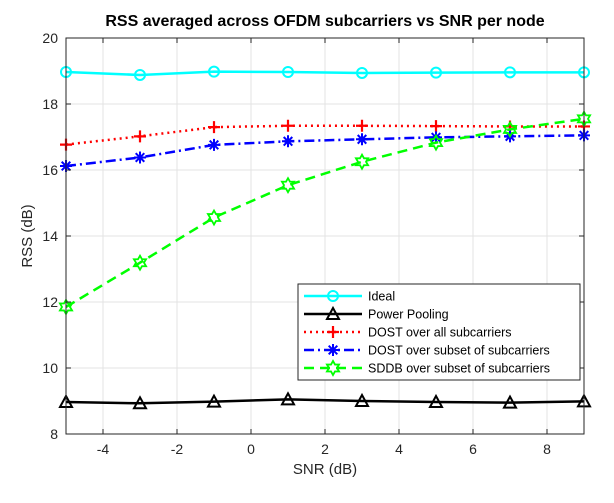 The height and width of the screenshot is (503, 614). I want to click on y-axis-label: RSS (dB), so click(27, 235).